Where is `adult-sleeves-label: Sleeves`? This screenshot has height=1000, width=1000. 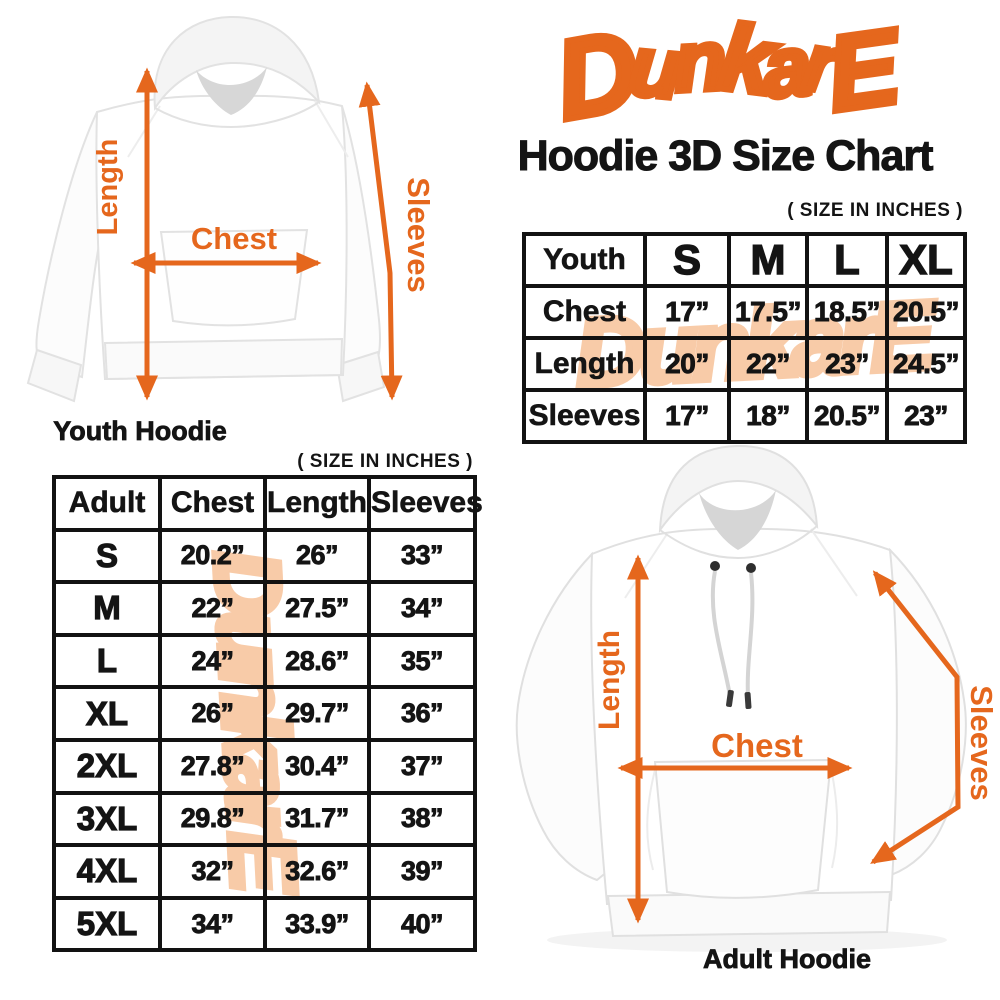 adult-sleeves-label: Sleeves is located at coordinates (981, 743).